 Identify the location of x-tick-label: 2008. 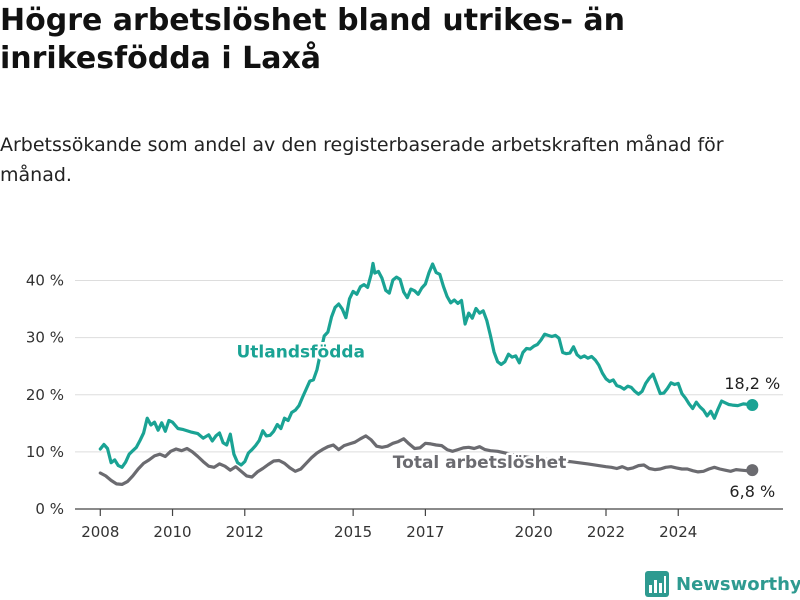
(100, 532).